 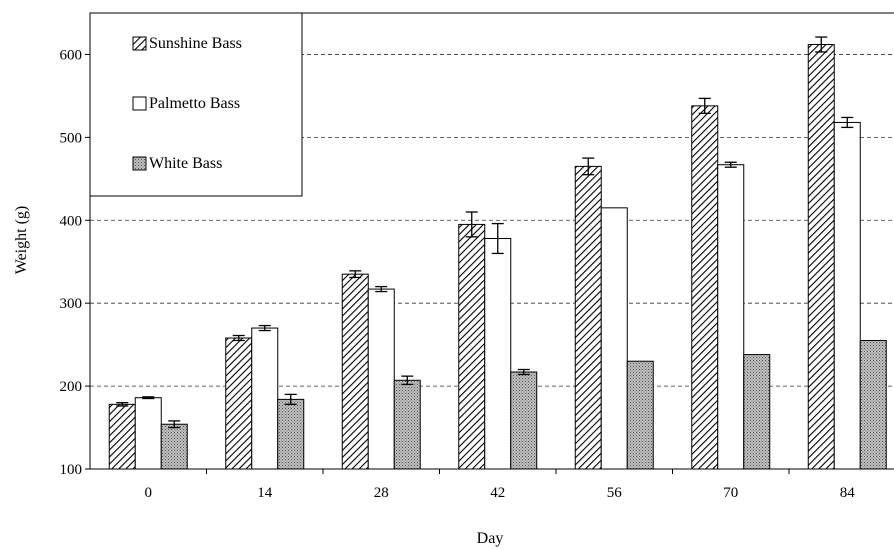 I want to click on legend-box, so click(x=196, y=104).